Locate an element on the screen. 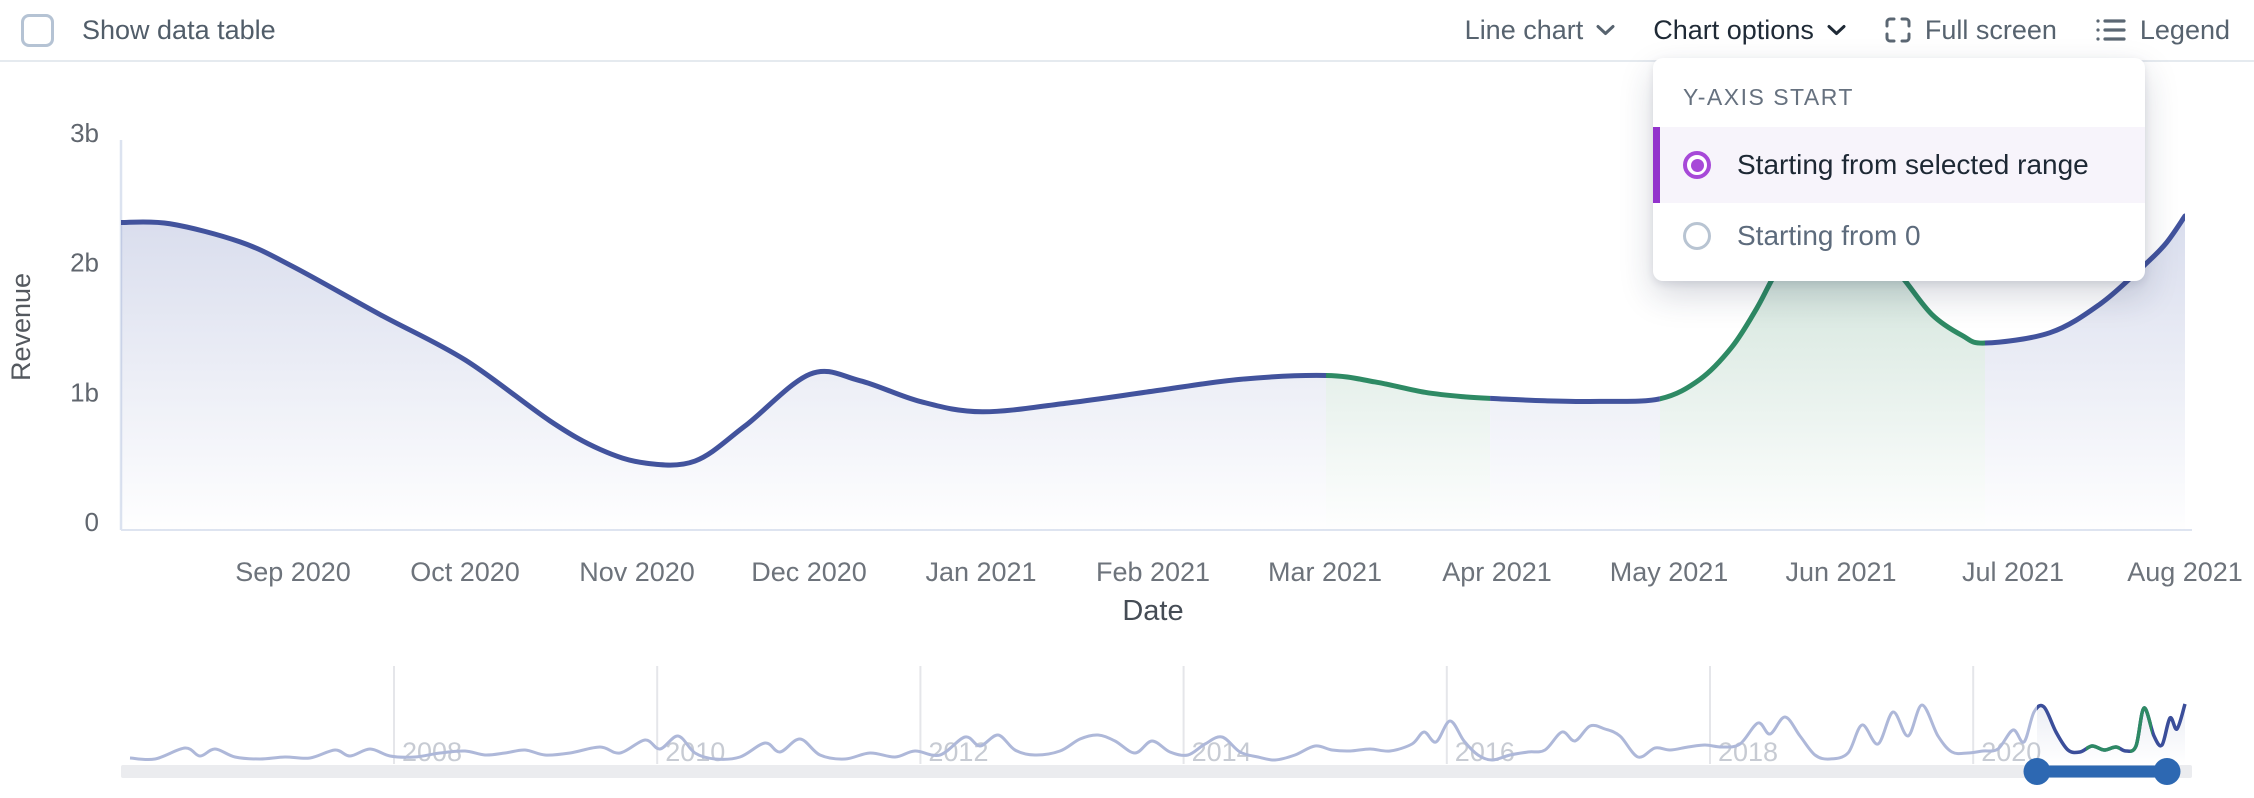 The width and height of the screenshot is (2254, 798). show-data-table-control: Show data table is located at coordinates (138, 30).